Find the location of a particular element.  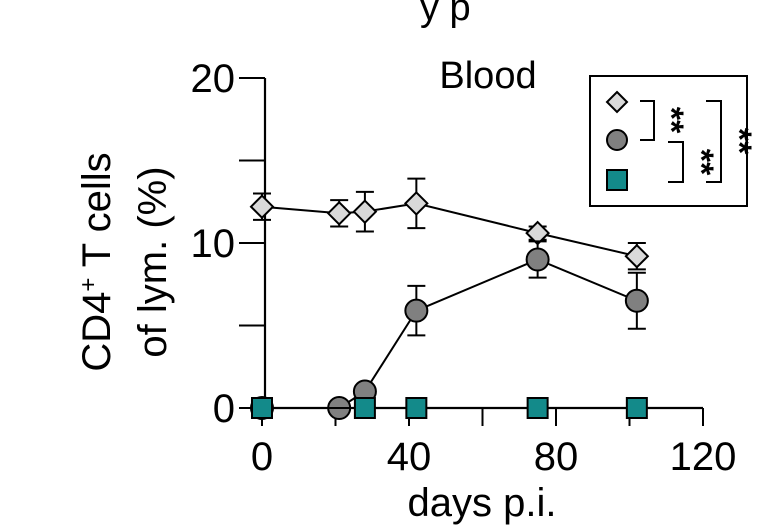

sig-label-2: ** is located at coordinates (701, 162).